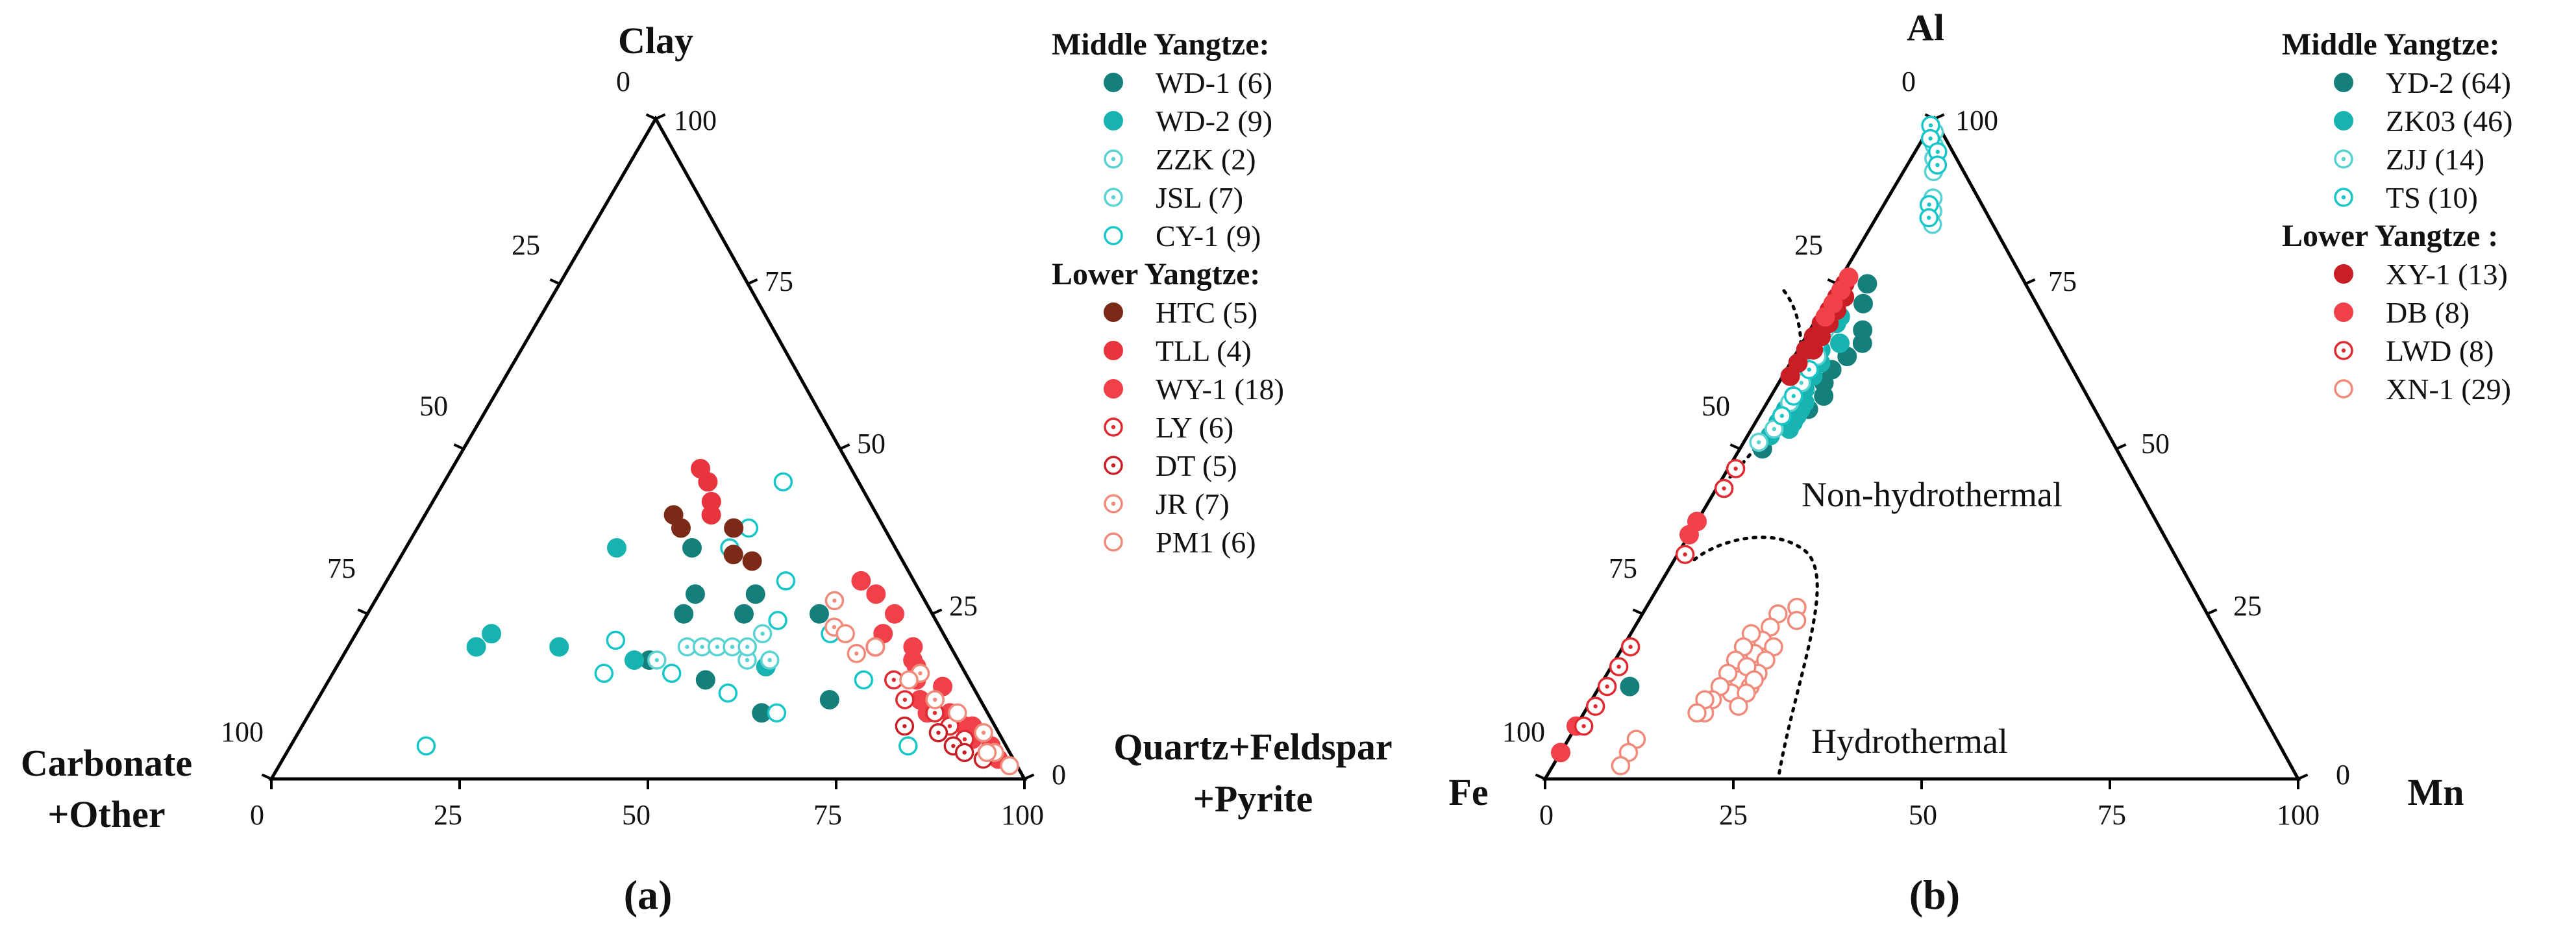 The width and height of the screenshot is (2576, 936). I want to click on legend-marker-pm1, so click(1113, 542).